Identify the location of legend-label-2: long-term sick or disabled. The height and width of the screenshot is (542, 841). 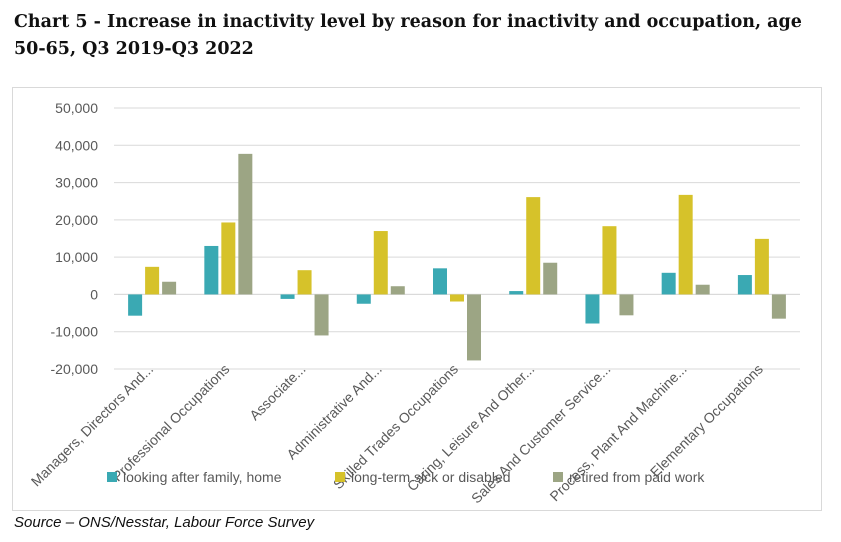
(431, 477).